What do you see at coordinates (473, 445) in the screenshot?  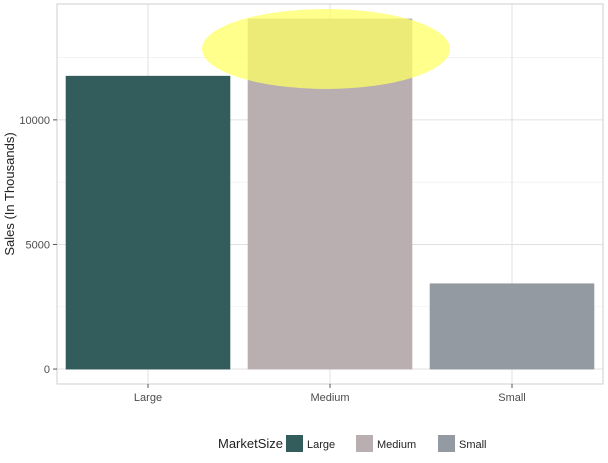 I see `legend-label-small: Small` at bounding box center [473, 445].